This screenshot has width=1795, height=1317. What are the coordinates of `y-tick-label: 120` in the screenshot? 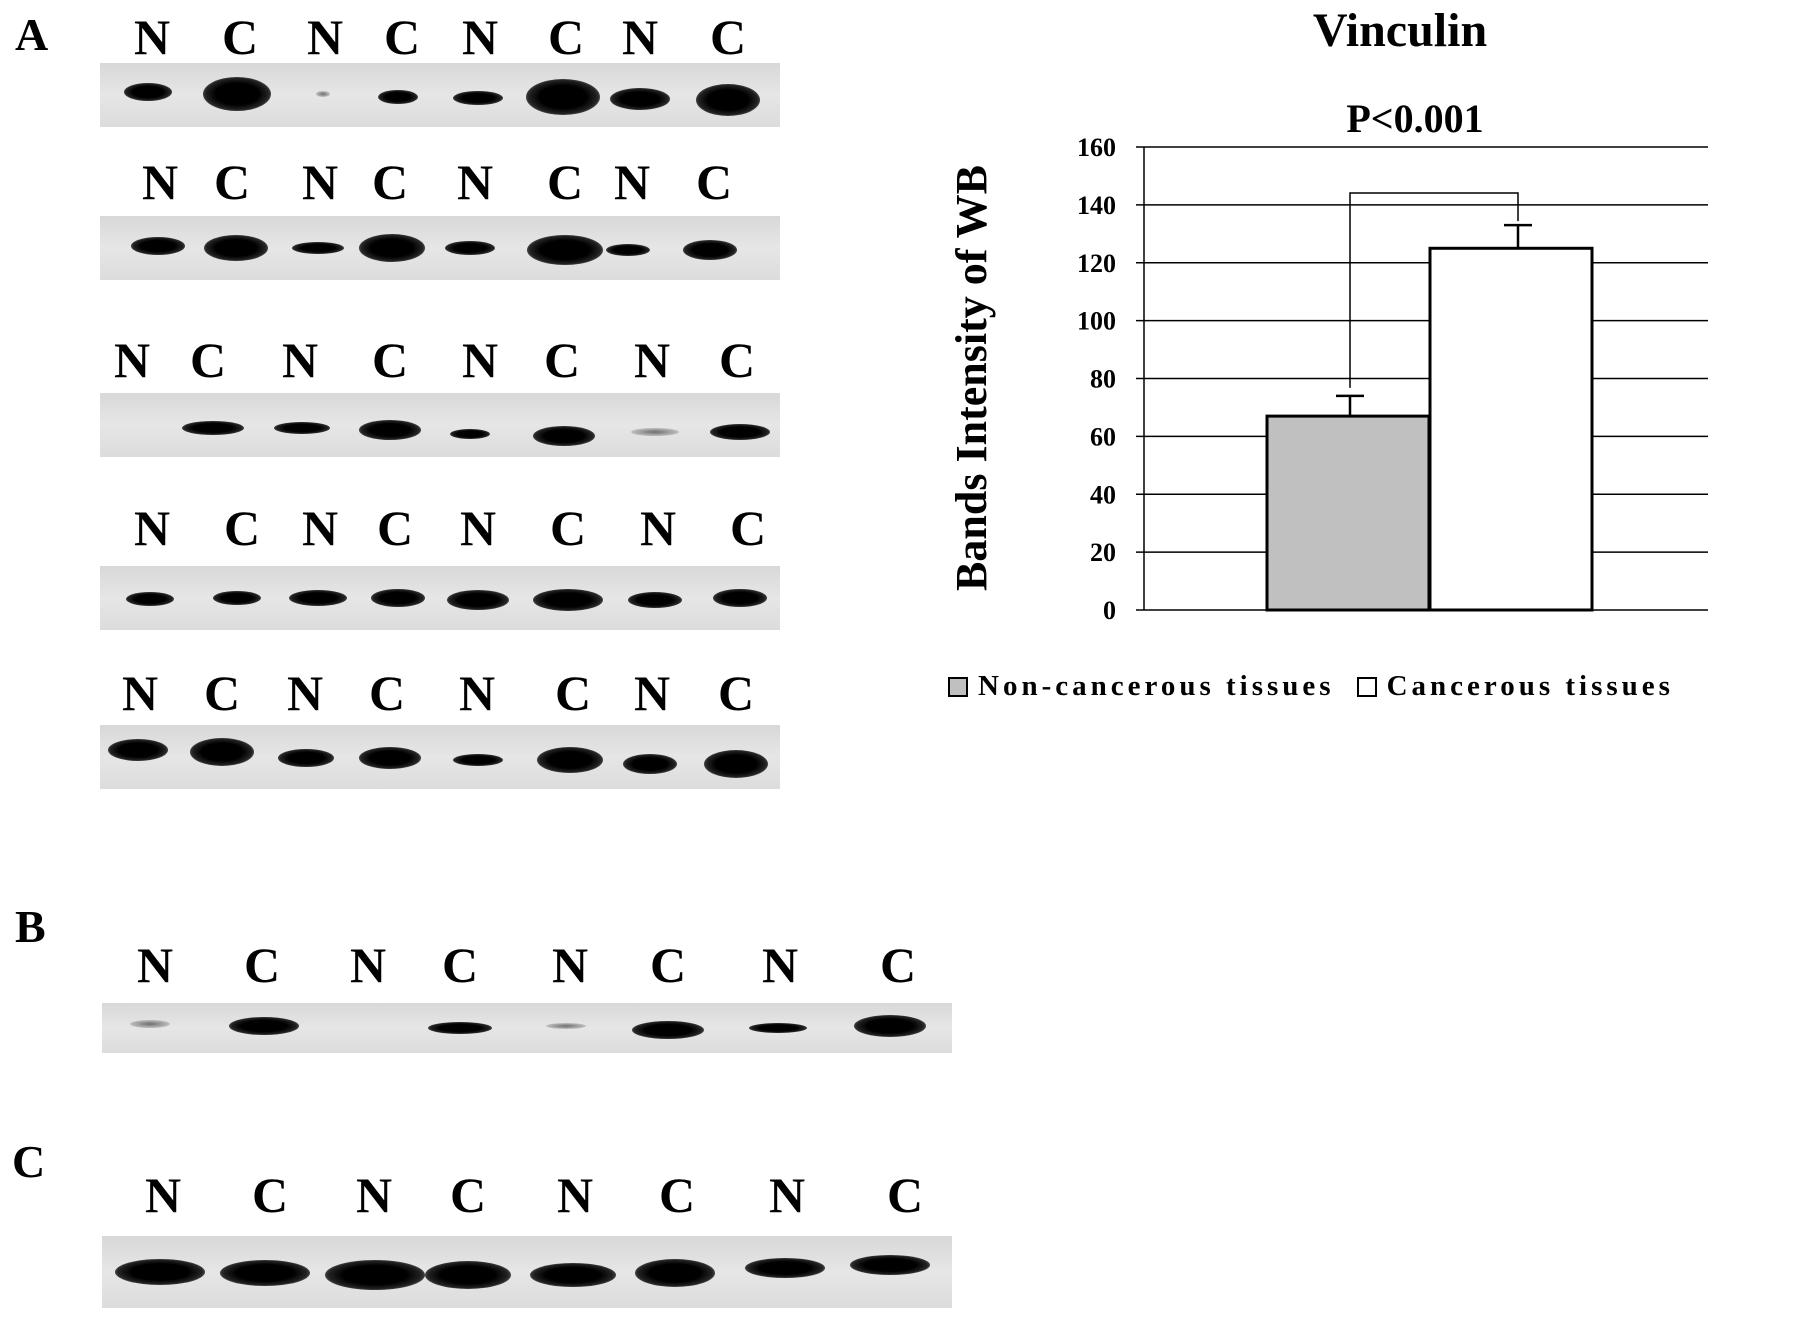 It's located at (1096, 263).